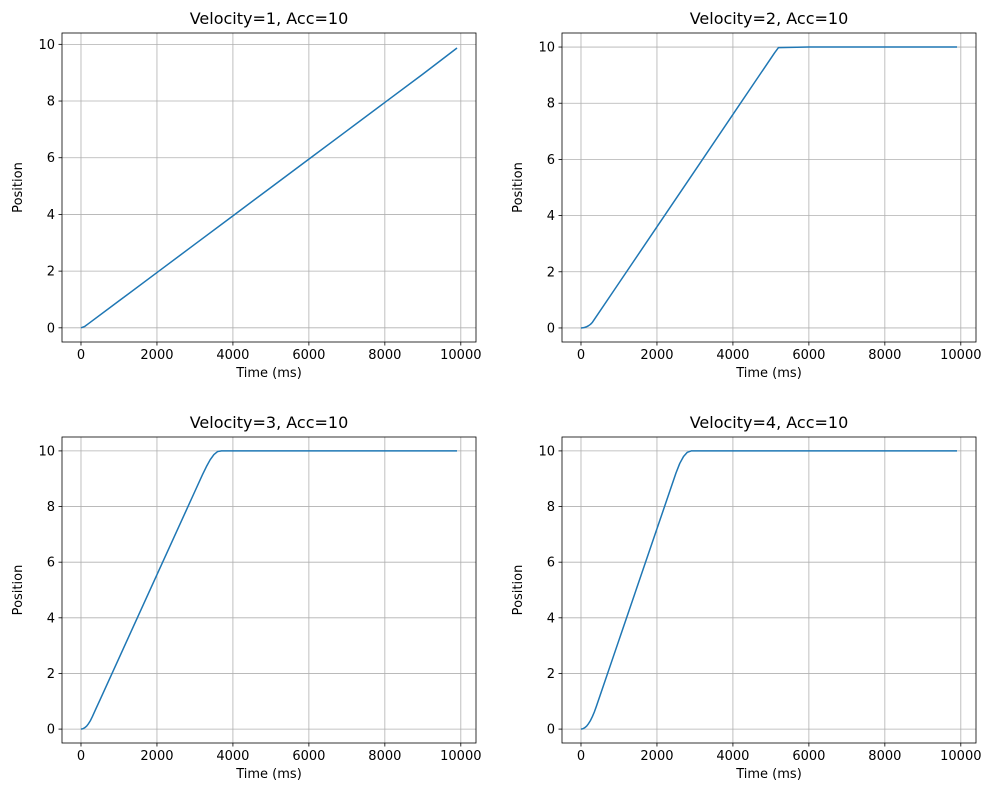  I want to click on chart-title: Velocity=3, Acc=10, so click(269, 422).